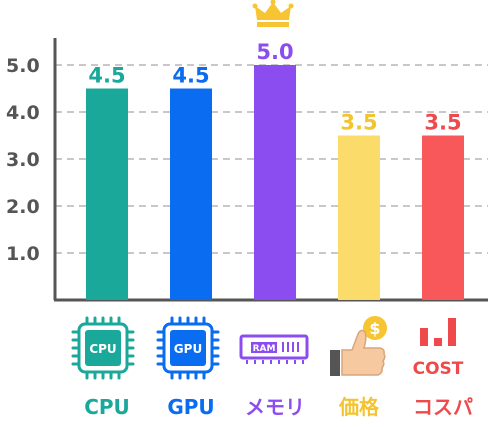 Image resolution: width=488 pixels, height=427 pixels. Describe the element at coordinates (374, 328) in the screenshot. I see `coin-symbol: $` at that location.